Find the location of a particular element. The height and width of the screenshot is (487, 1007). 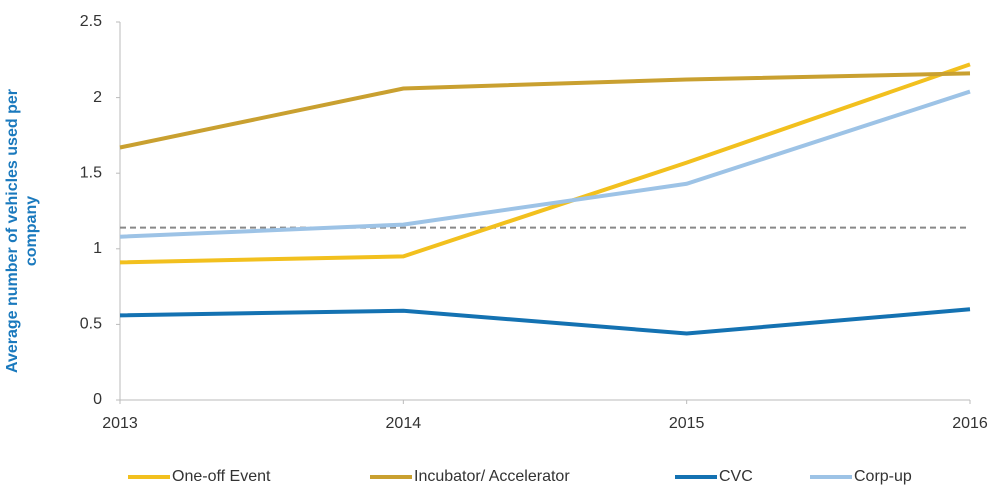

legend-label: One-off Event is located at coordinates (221, 476).